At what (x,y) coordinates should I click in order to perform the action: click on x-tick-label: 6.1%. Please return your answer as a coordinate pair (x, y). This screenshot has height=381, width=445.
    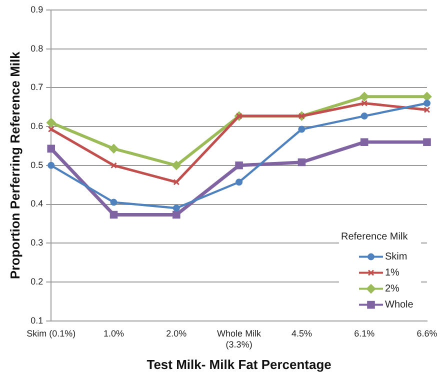
    Looking at the image, I should click on (364, 333).